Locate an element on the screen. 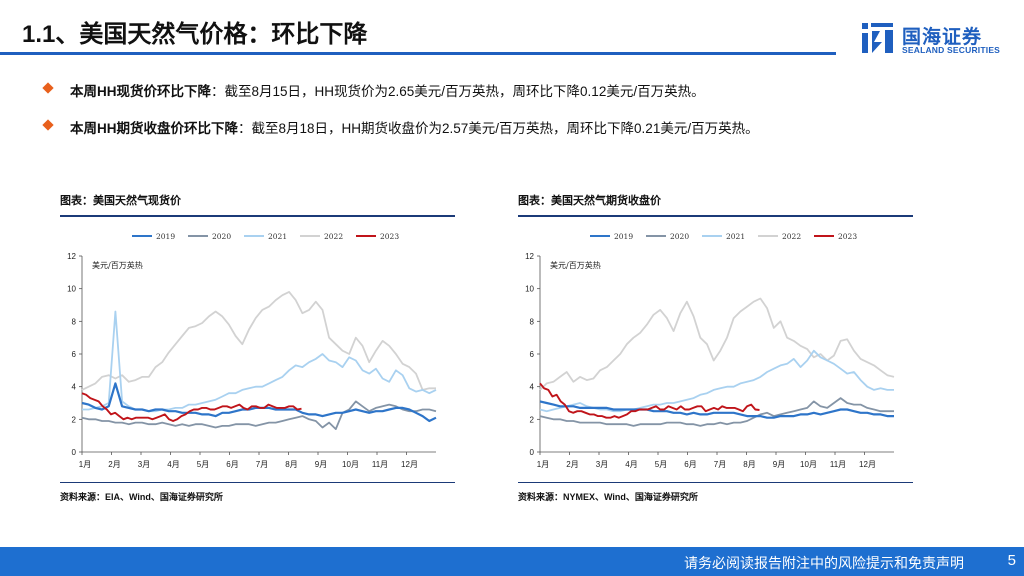 This screenshot has width=1024, height=576. chart-title: 图表：美国天然气期货收盘价 is located at coordinates (589, 201).